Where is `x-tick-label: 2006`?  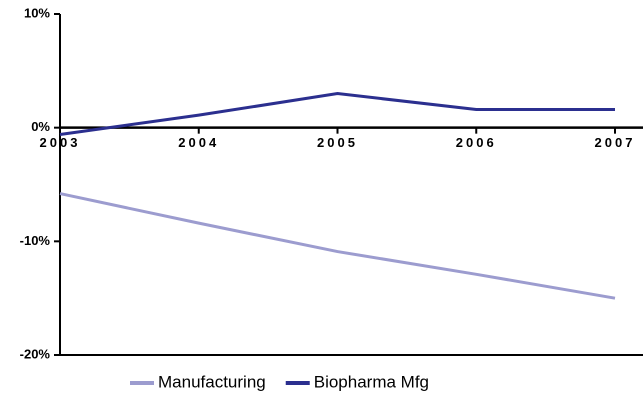
x-tick-label: 2006 is located at coordinates (476, 142).